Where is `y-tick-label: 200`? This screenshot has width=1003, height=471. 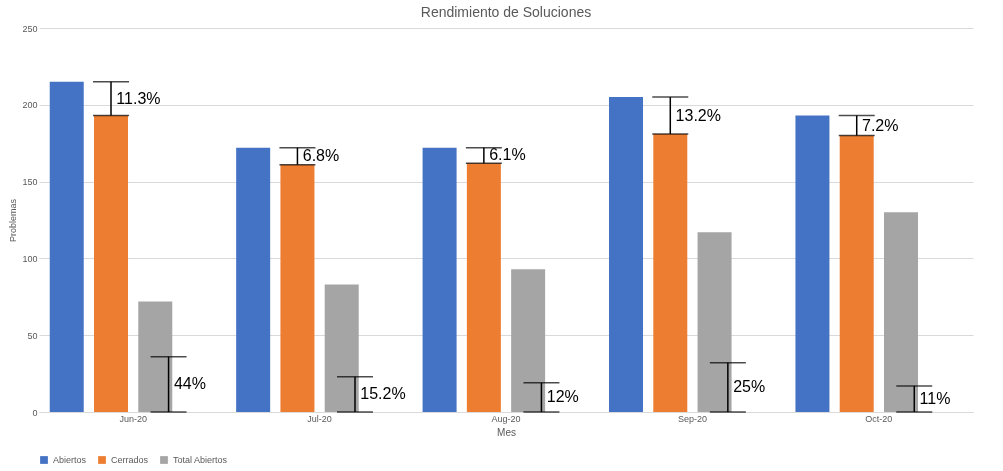
y-tick-label: 200 is located at coordinates (30, 105).